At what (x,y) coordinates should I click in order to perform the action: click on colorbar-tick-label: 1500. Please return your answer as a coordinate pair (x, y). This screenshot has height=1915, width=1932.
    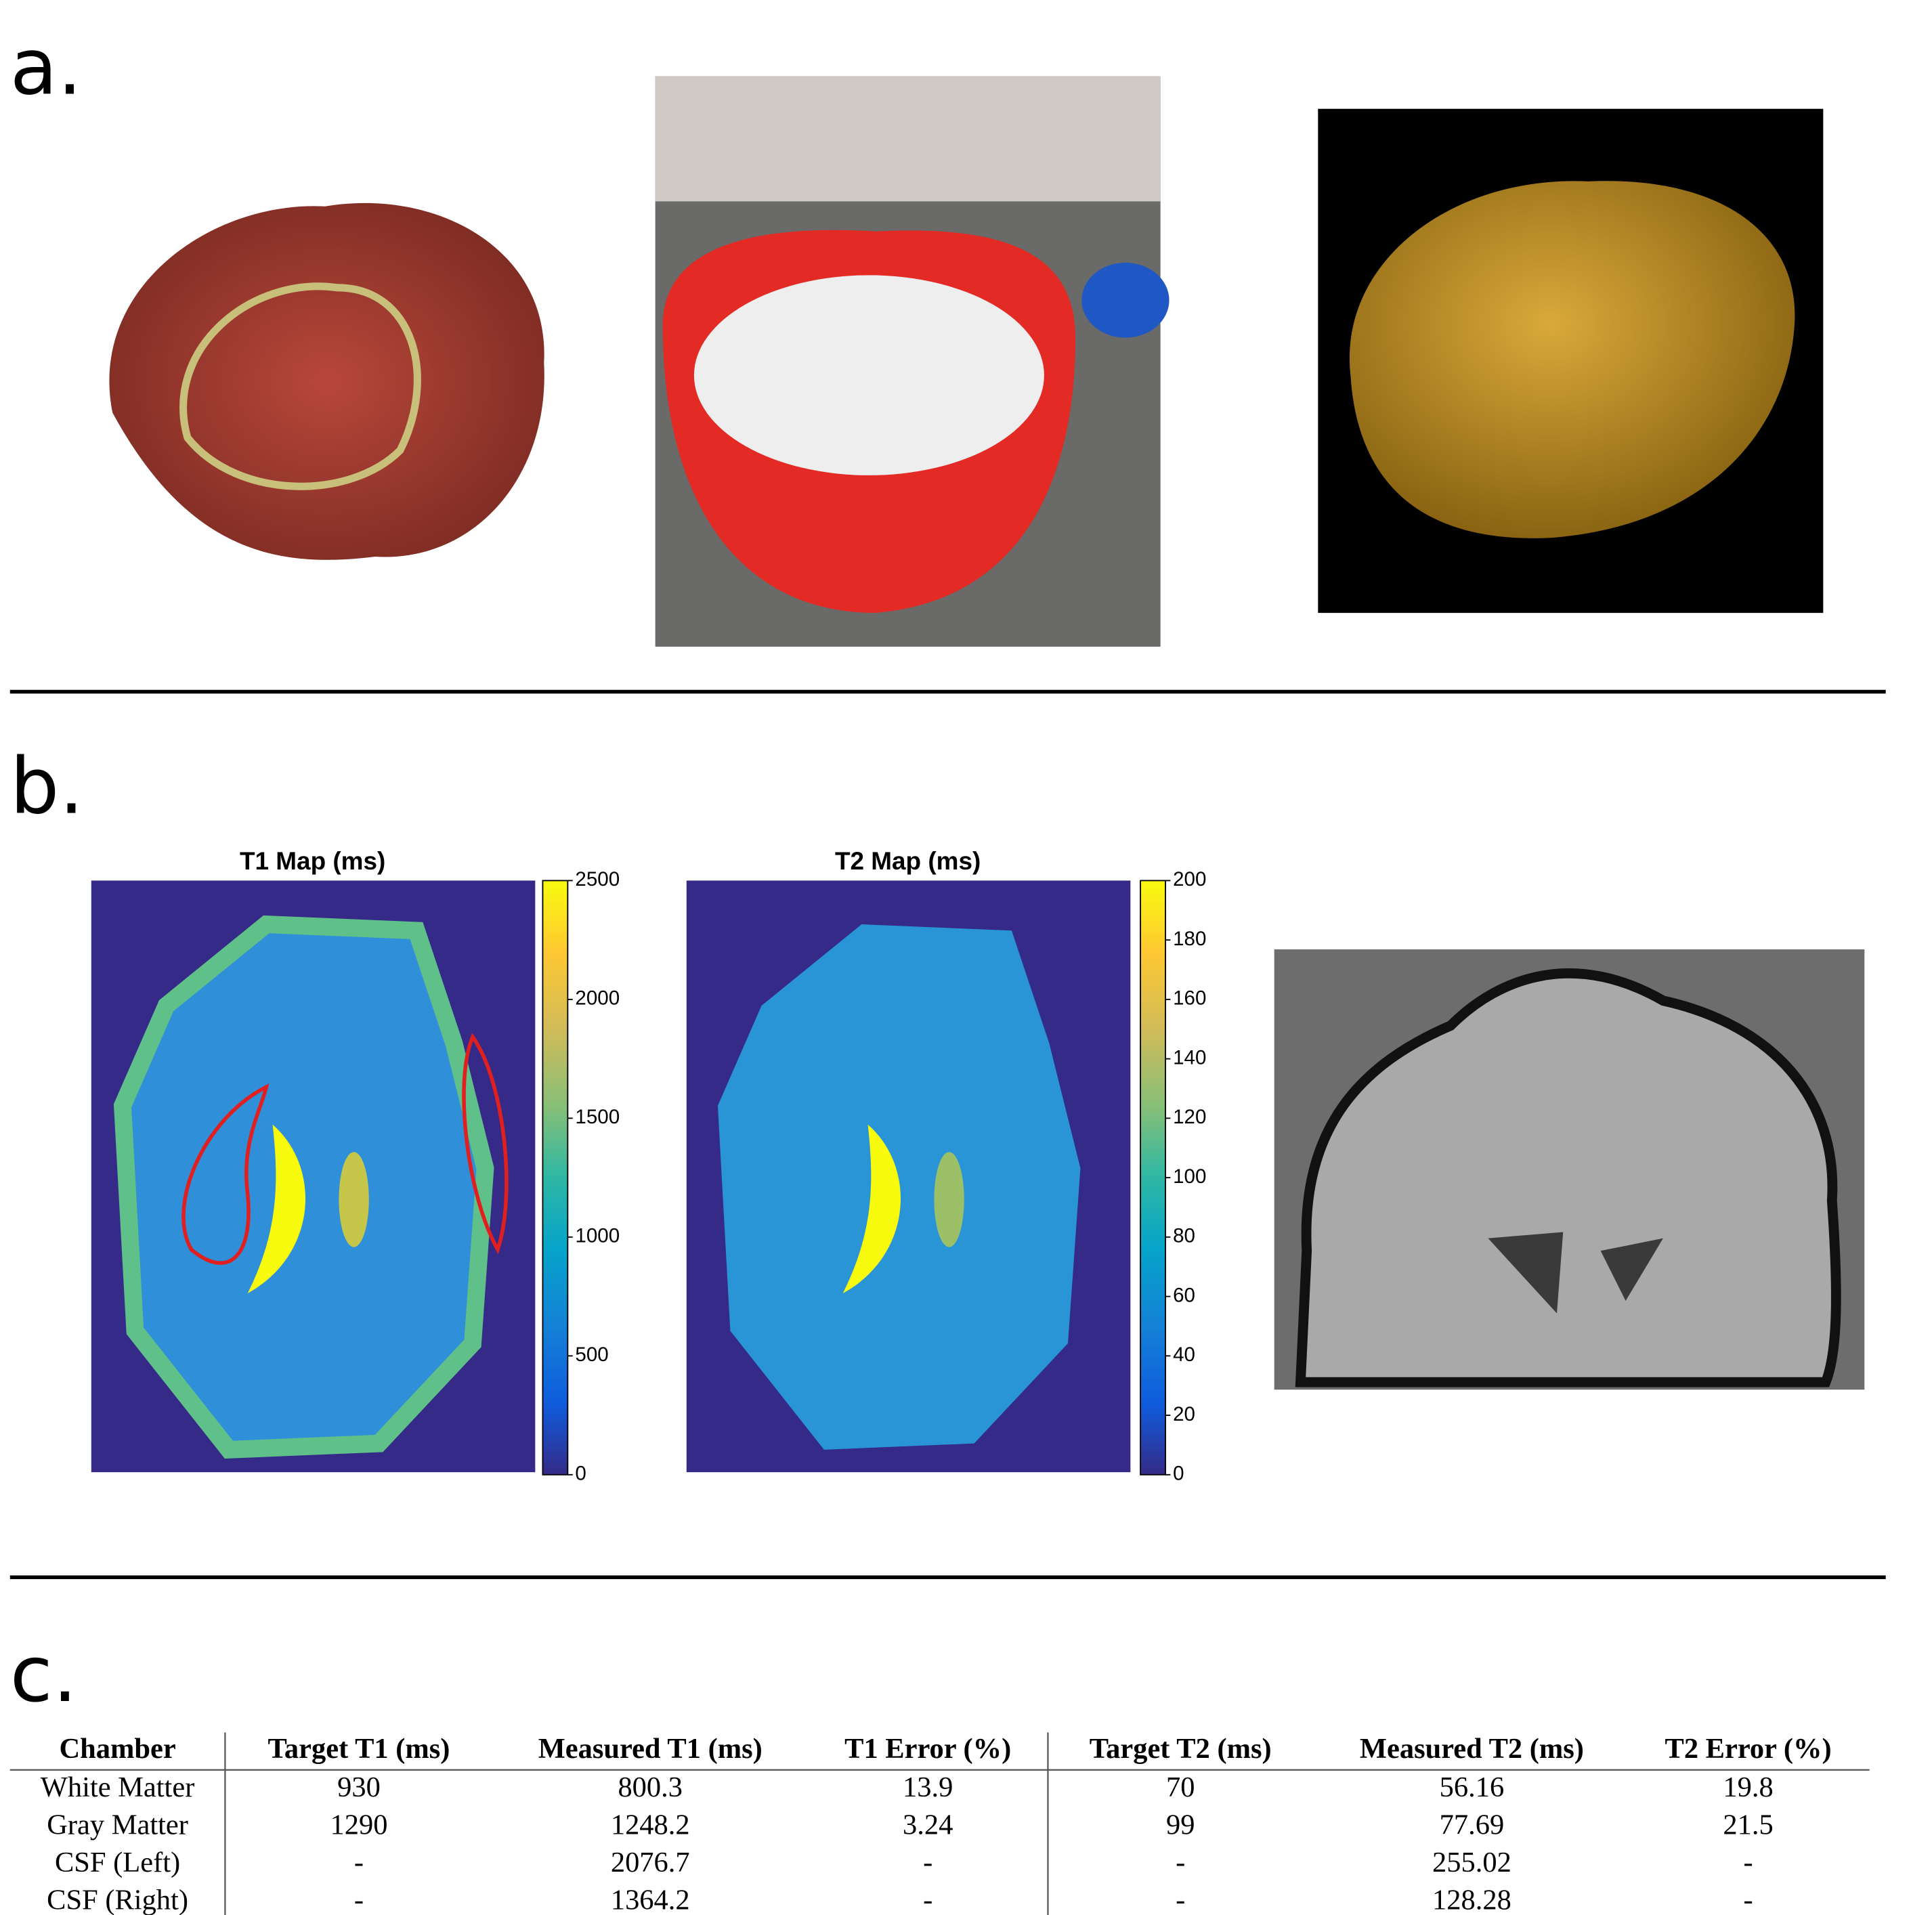
    Looking at the image, I should click on (597, 1117).